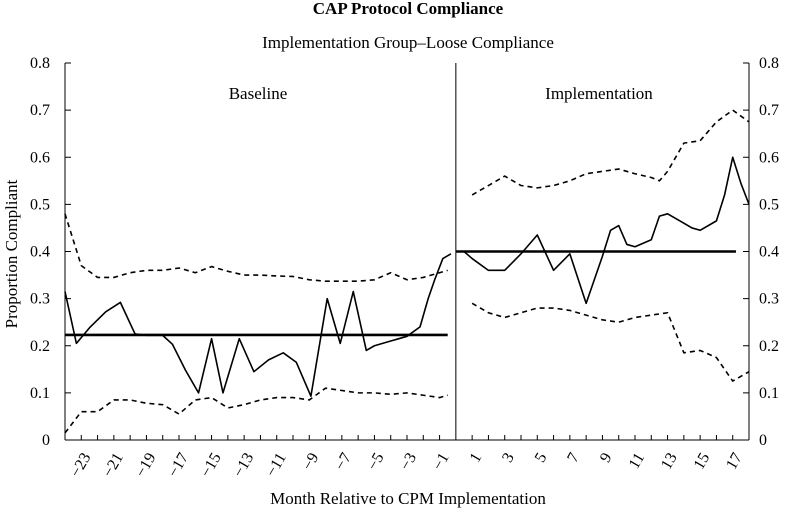 This screenshot has width=789, height=510. I want to click on x-tick-label: −3, so click(408, 461).